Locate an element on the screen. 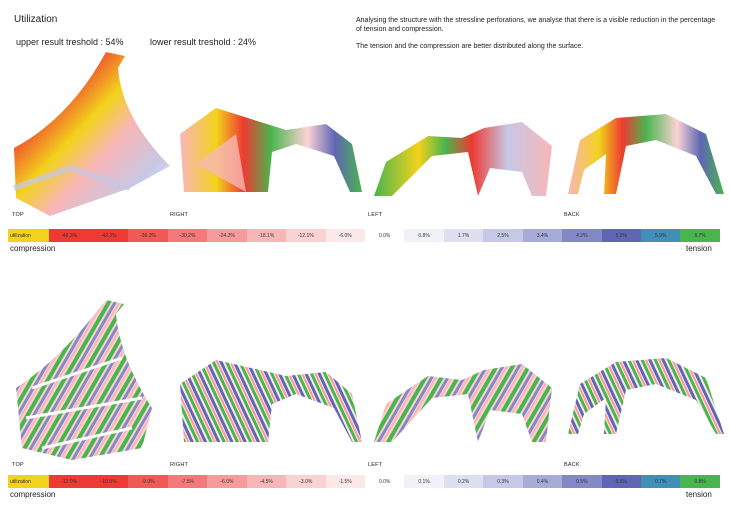 This screenshot has width=730, height=516. scale-tick: 6.7% is located at coordinates (700, 235).